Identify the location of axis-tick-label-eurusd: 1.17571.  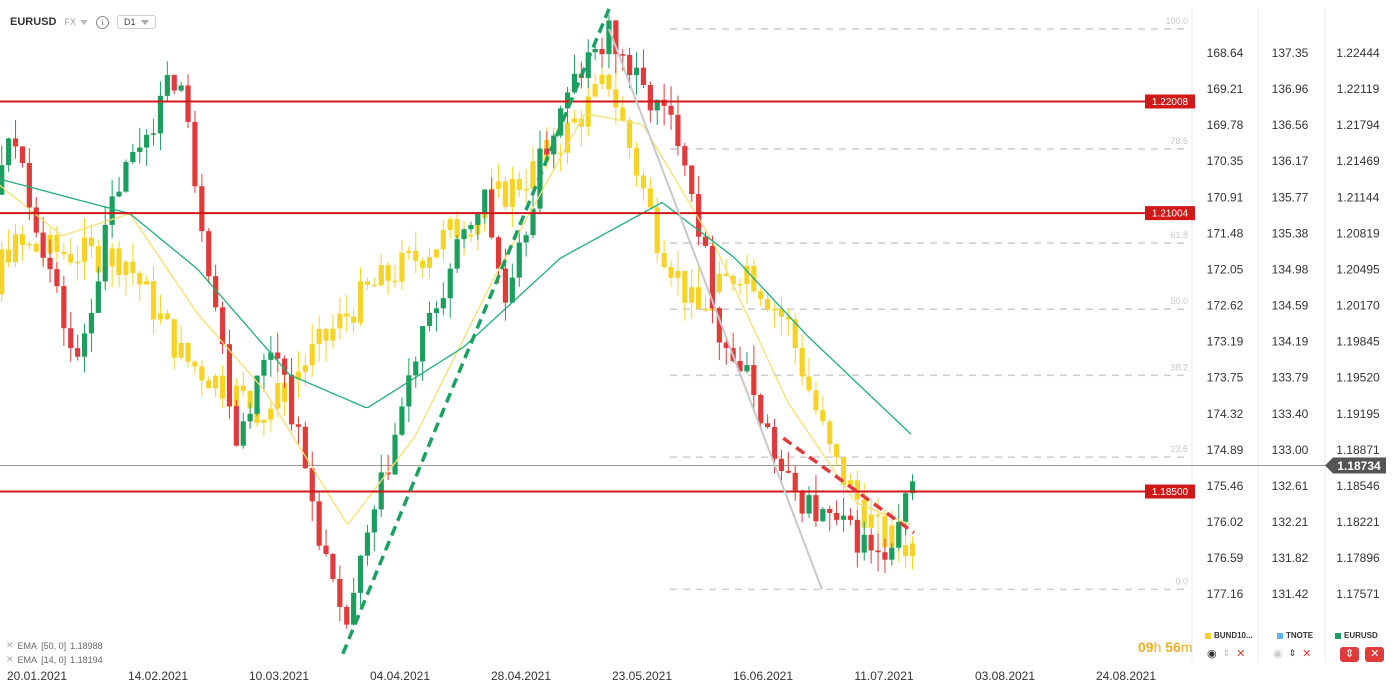
(1358, 594).